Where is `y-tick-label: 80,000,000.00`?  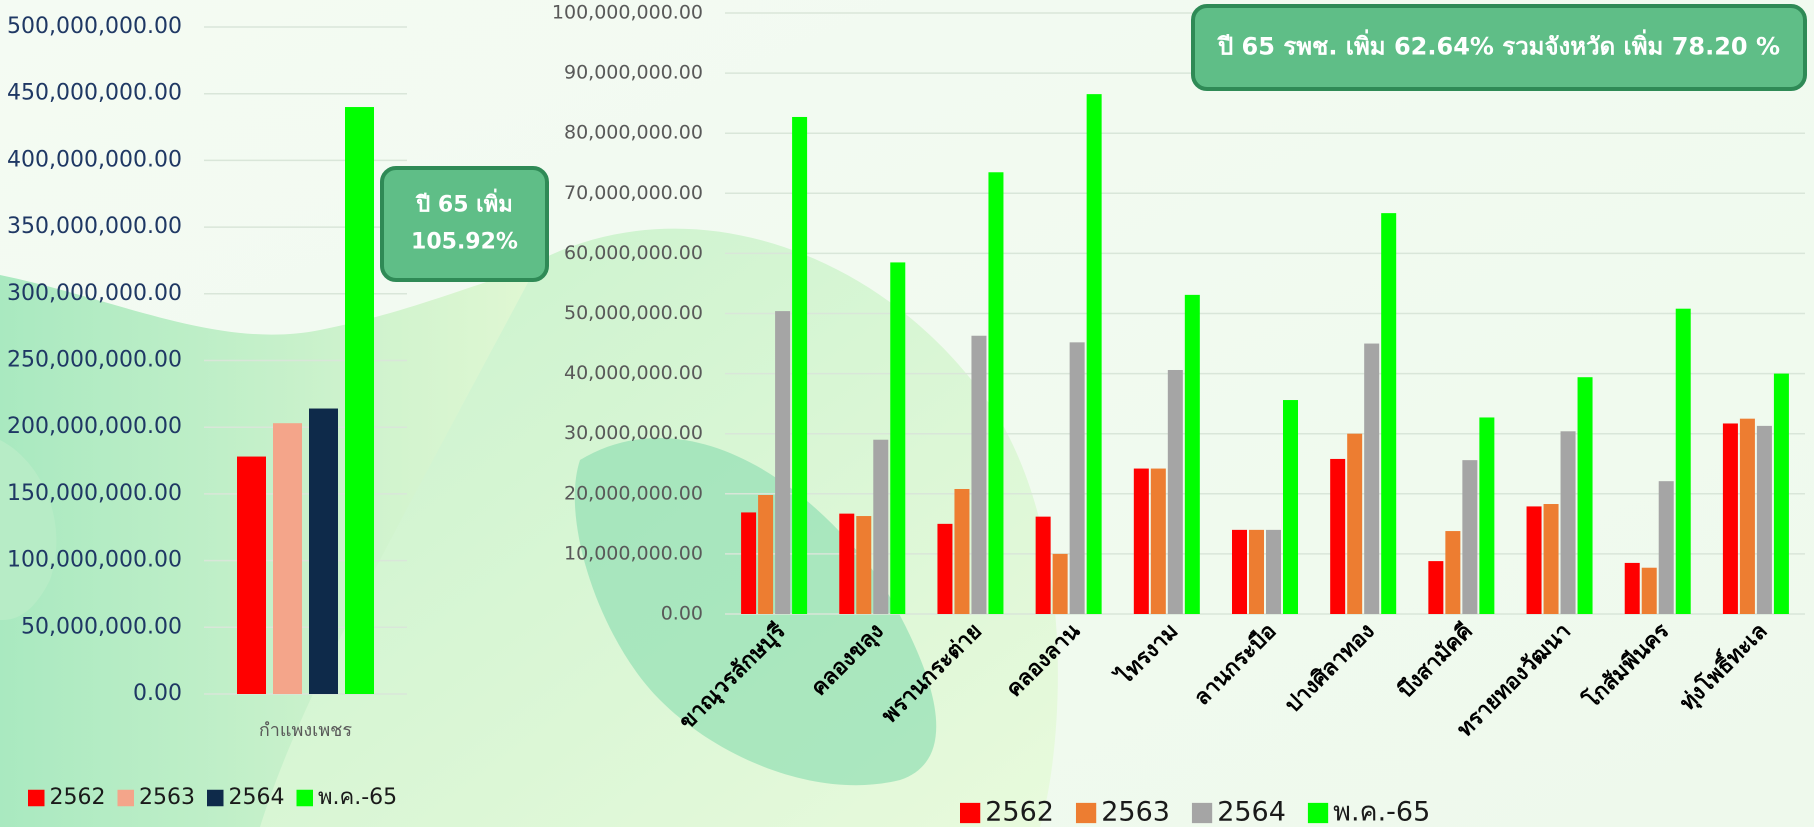 y-tick-label: 80,000,000.00 is located at coordinates (633, 133).